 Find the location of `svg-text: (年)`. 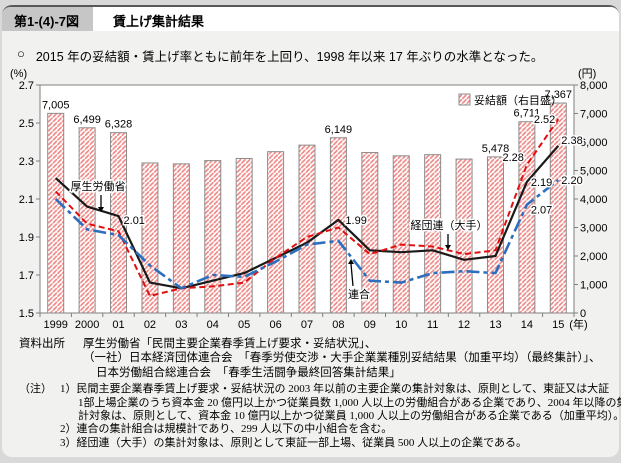

svg-text: (年) is located at coordinates (578, 324).